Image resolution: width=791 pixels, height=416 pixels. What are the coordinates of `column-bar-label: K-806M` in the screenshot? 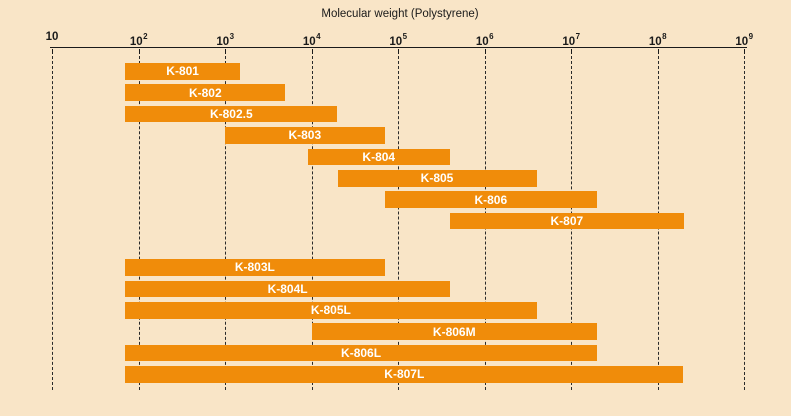 It's located at (454, 331).